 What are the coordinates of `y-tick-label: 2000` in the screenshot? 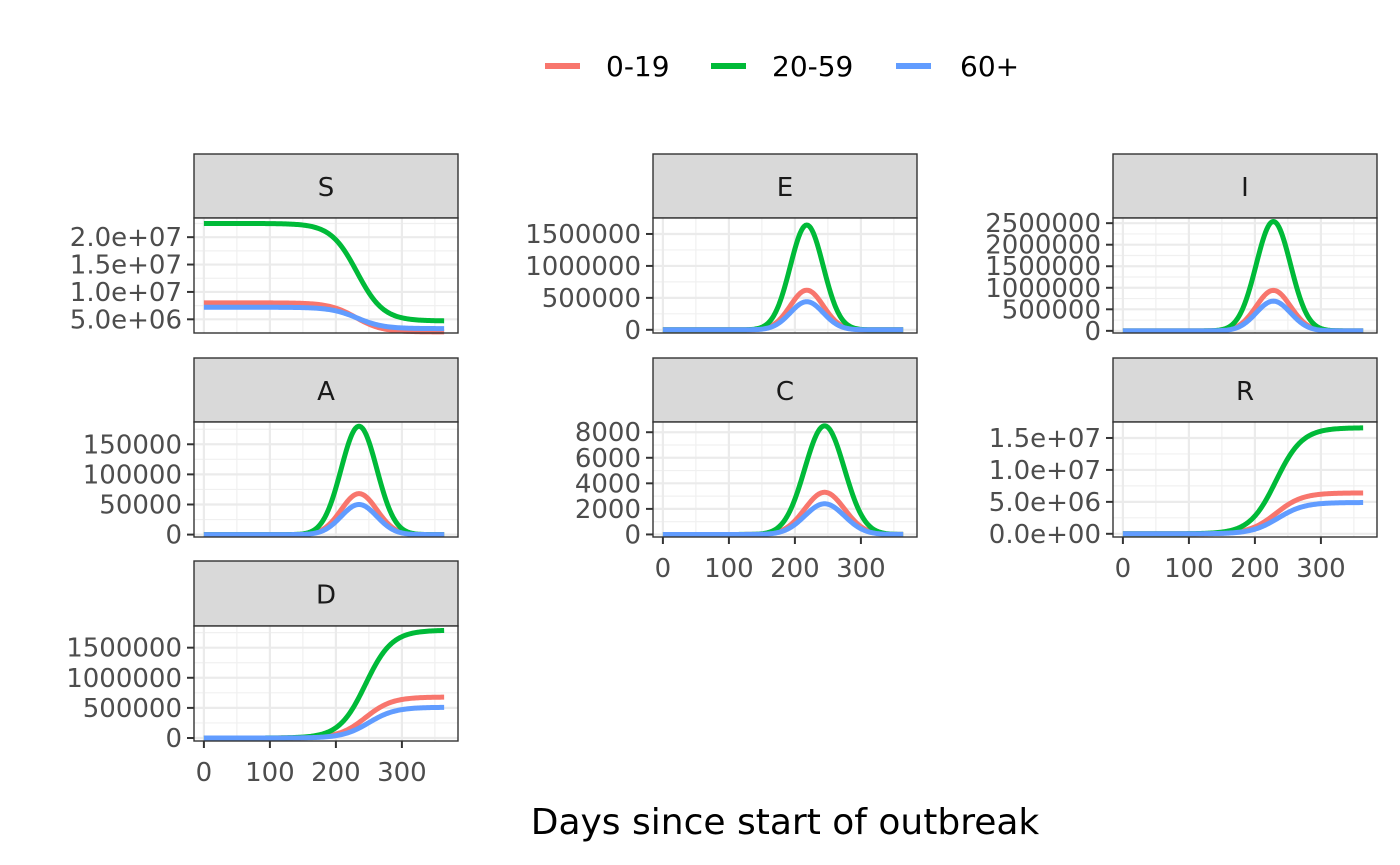 It's located at (608, 510).